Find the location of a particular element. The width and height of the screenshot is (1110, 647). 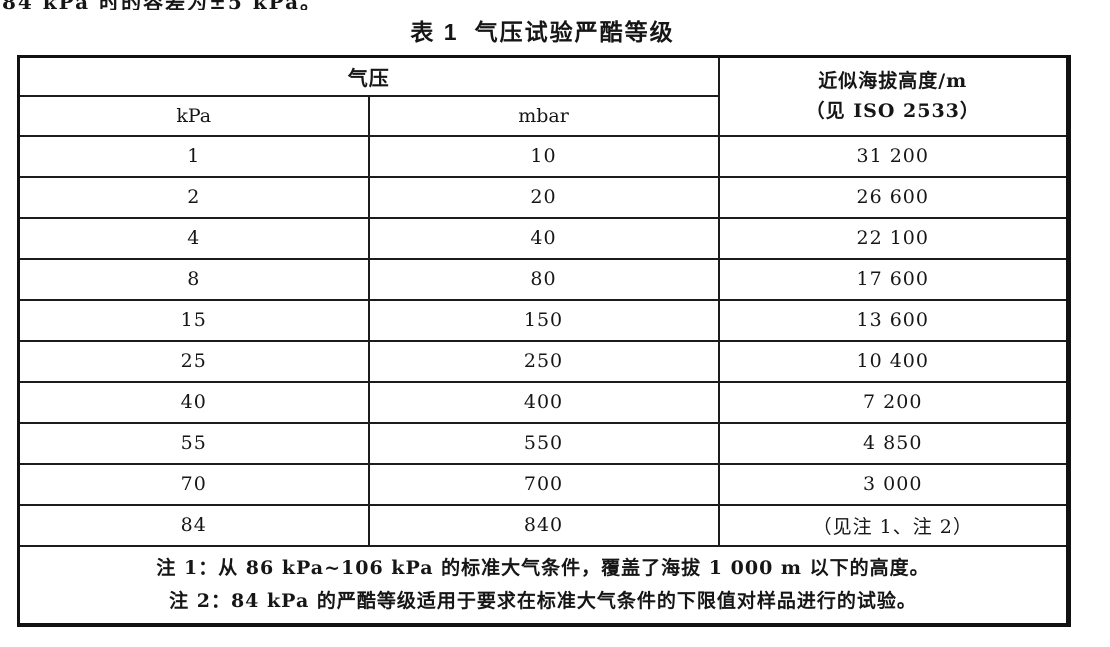

cell-mbar: 700 is located at coordinates (543, 484).